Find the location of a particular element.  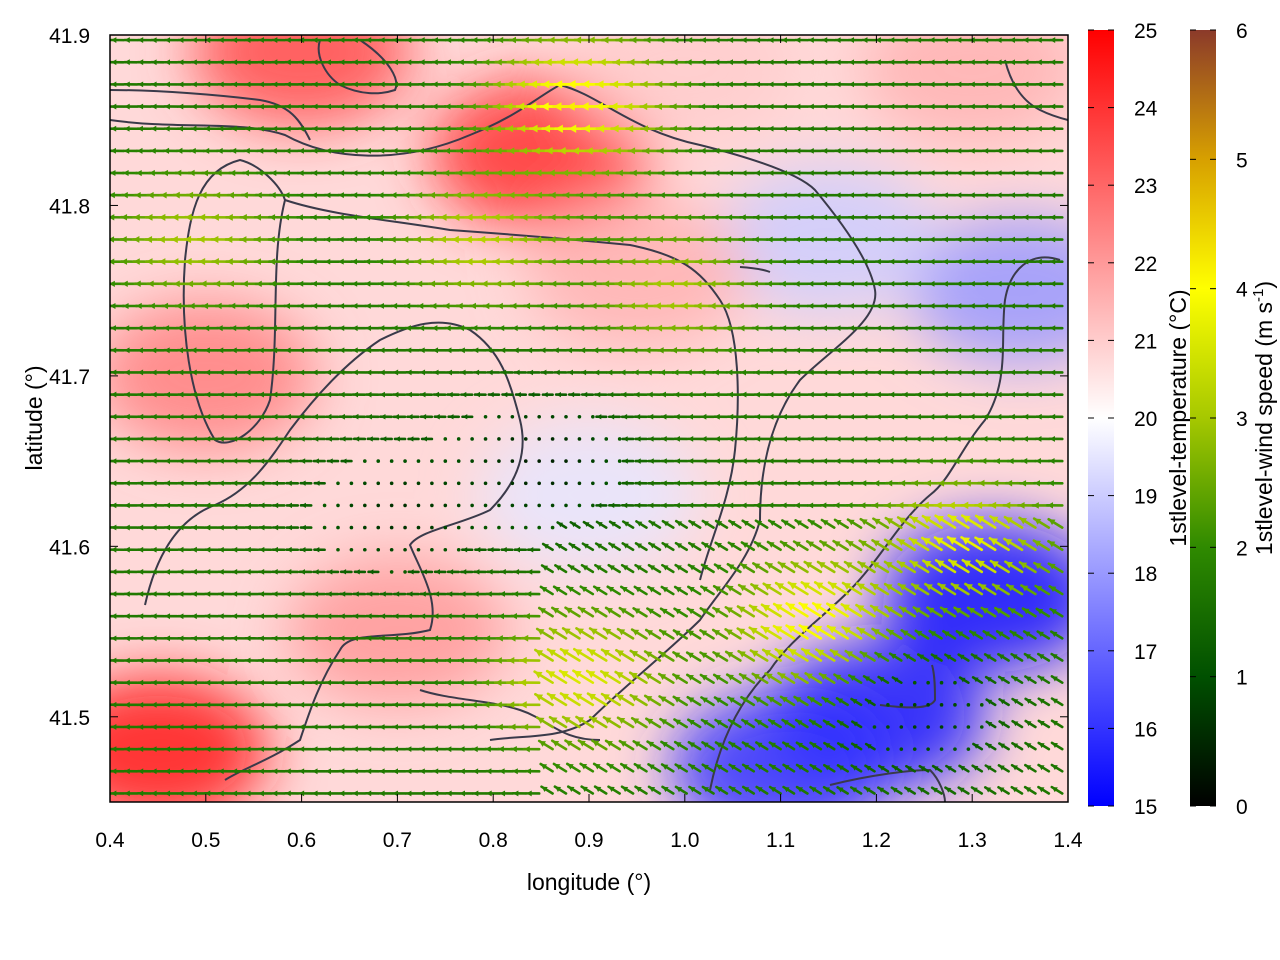

colorbar-tick-label: 20 is located at coordinates (1145, 419).